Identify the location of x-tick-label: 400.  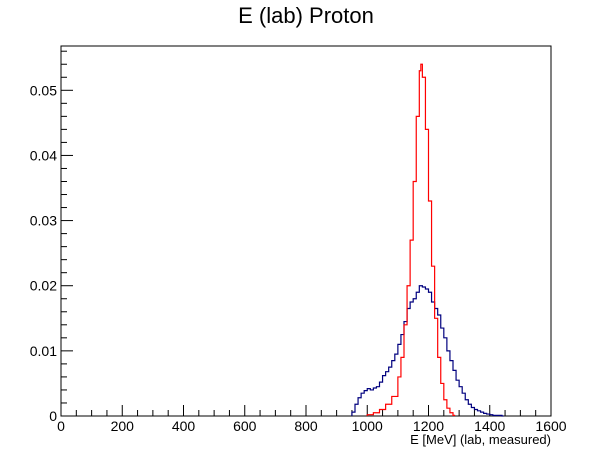
(184, 426).